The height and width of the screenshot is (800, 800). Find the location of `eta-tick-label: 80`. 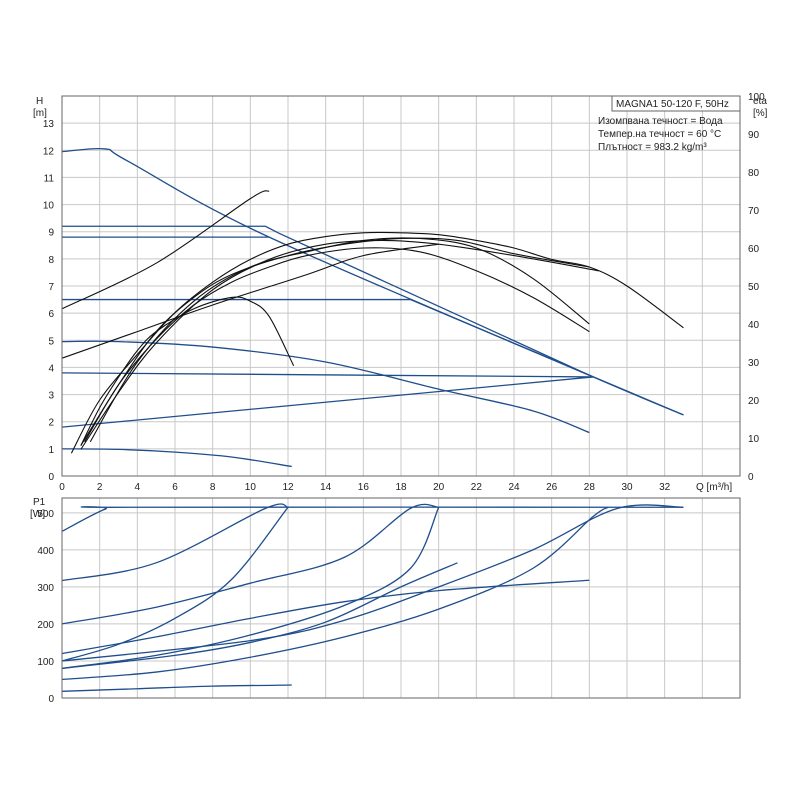

eta-tick-label: 80 is located at coordinates (754, 173).